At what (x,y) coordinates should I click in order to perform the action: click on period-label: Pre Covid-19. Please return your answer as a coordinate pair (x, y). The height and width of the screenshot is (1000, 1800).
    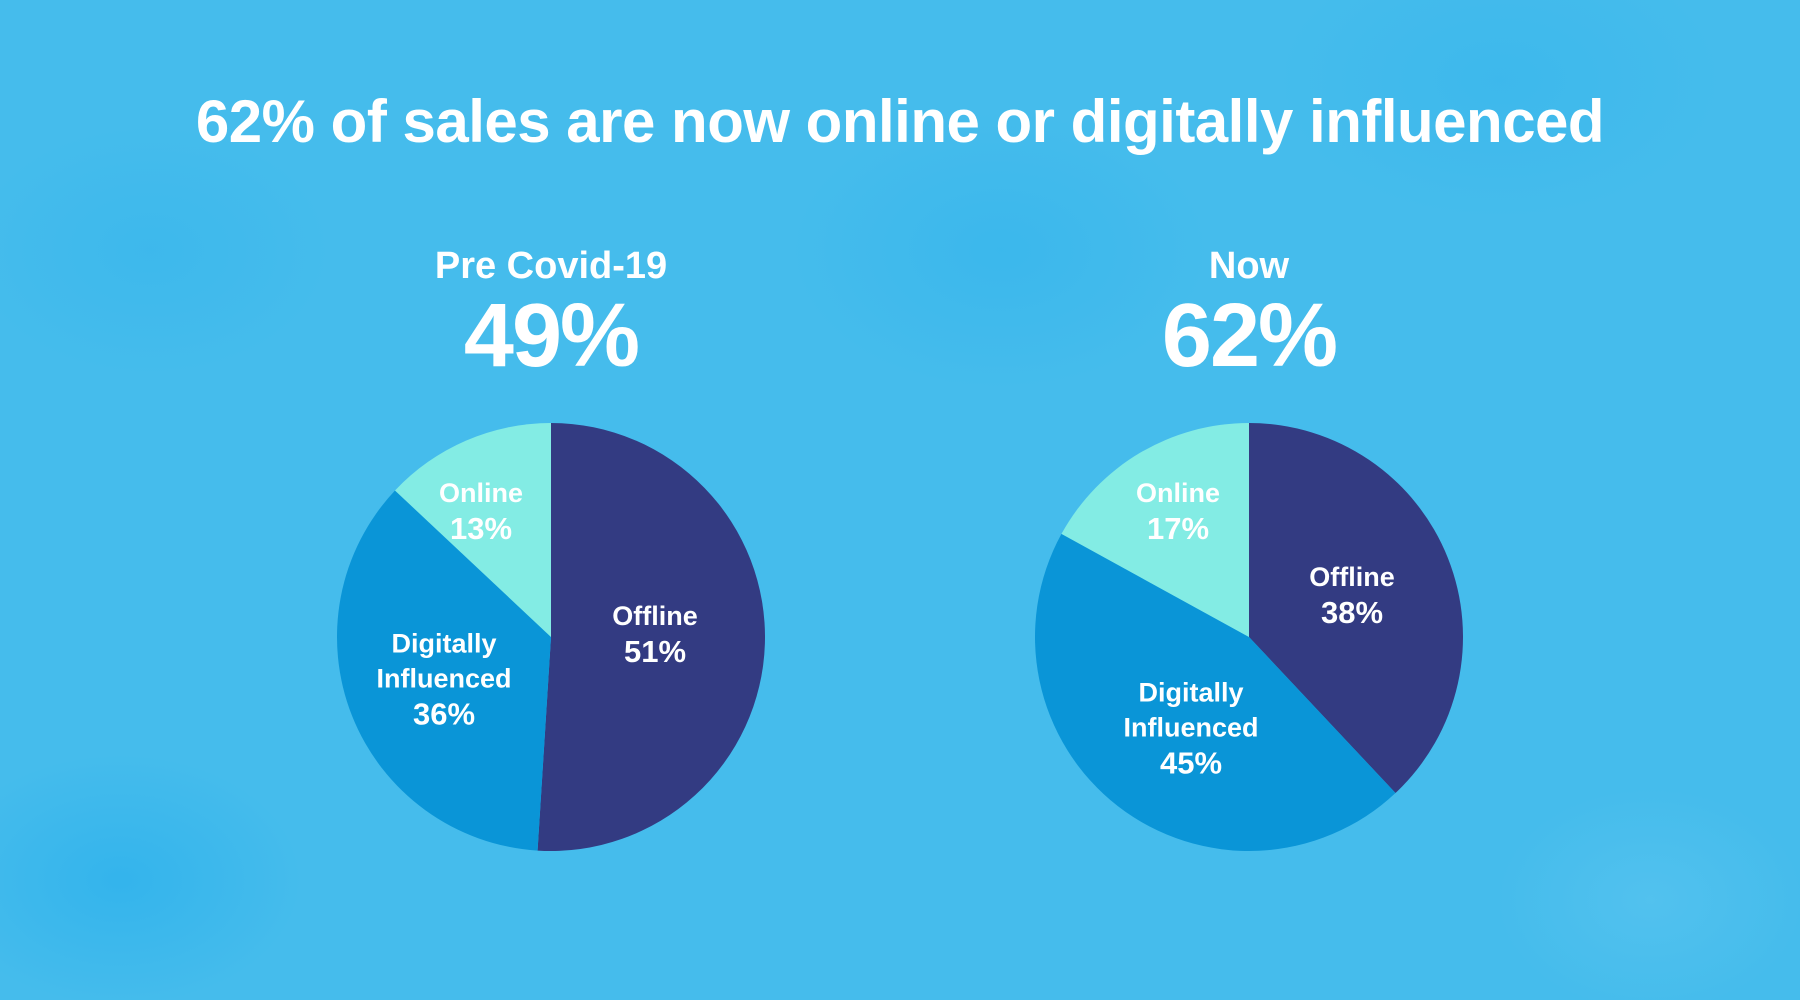
    Looking at the image, I should click on (551, 266).